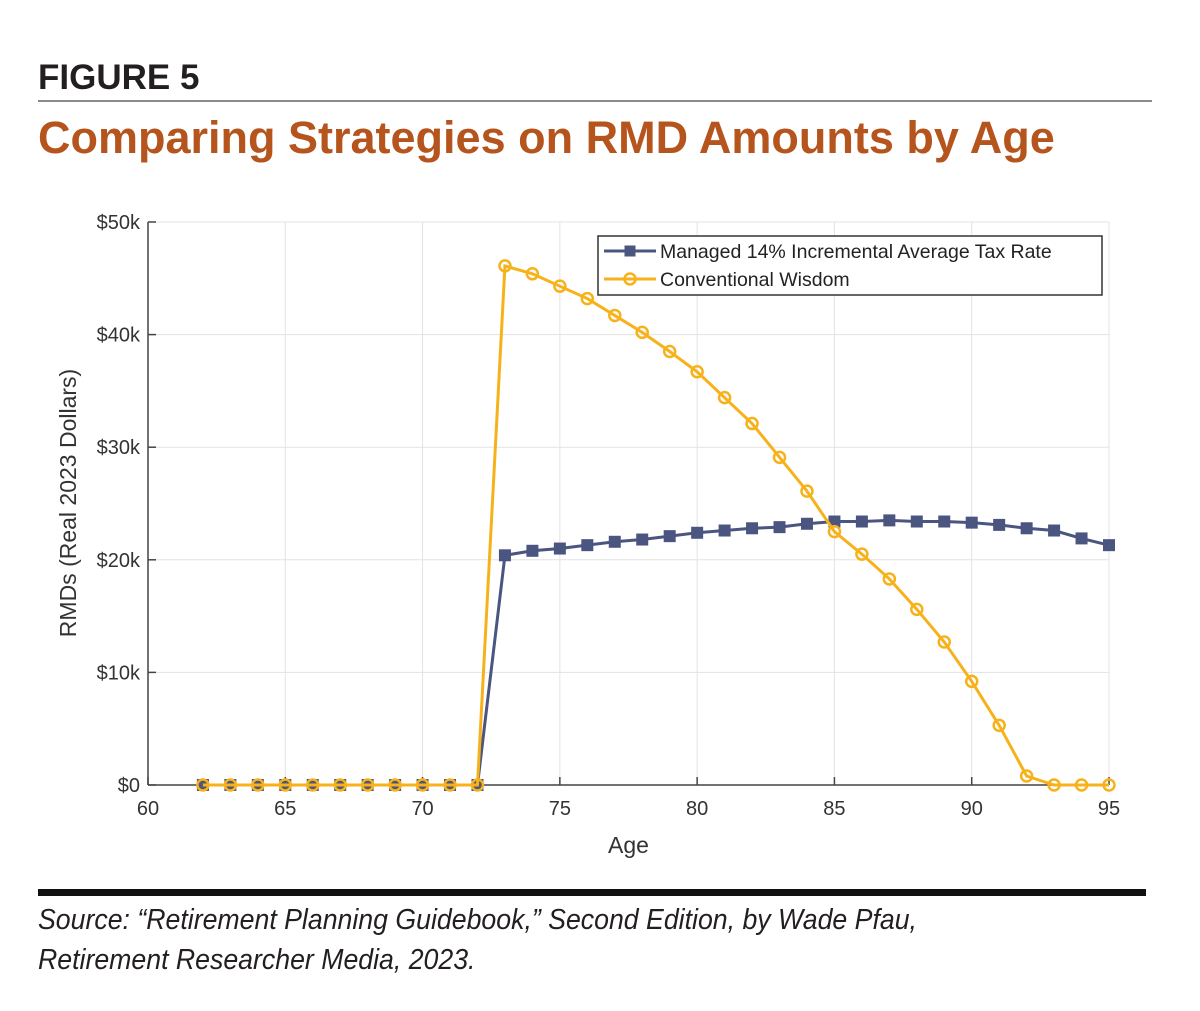  What do you see at coordinates (119, 77) in the screenshot?
I see `figure-label: FIGURE 5` at bounding box center [119, 77].